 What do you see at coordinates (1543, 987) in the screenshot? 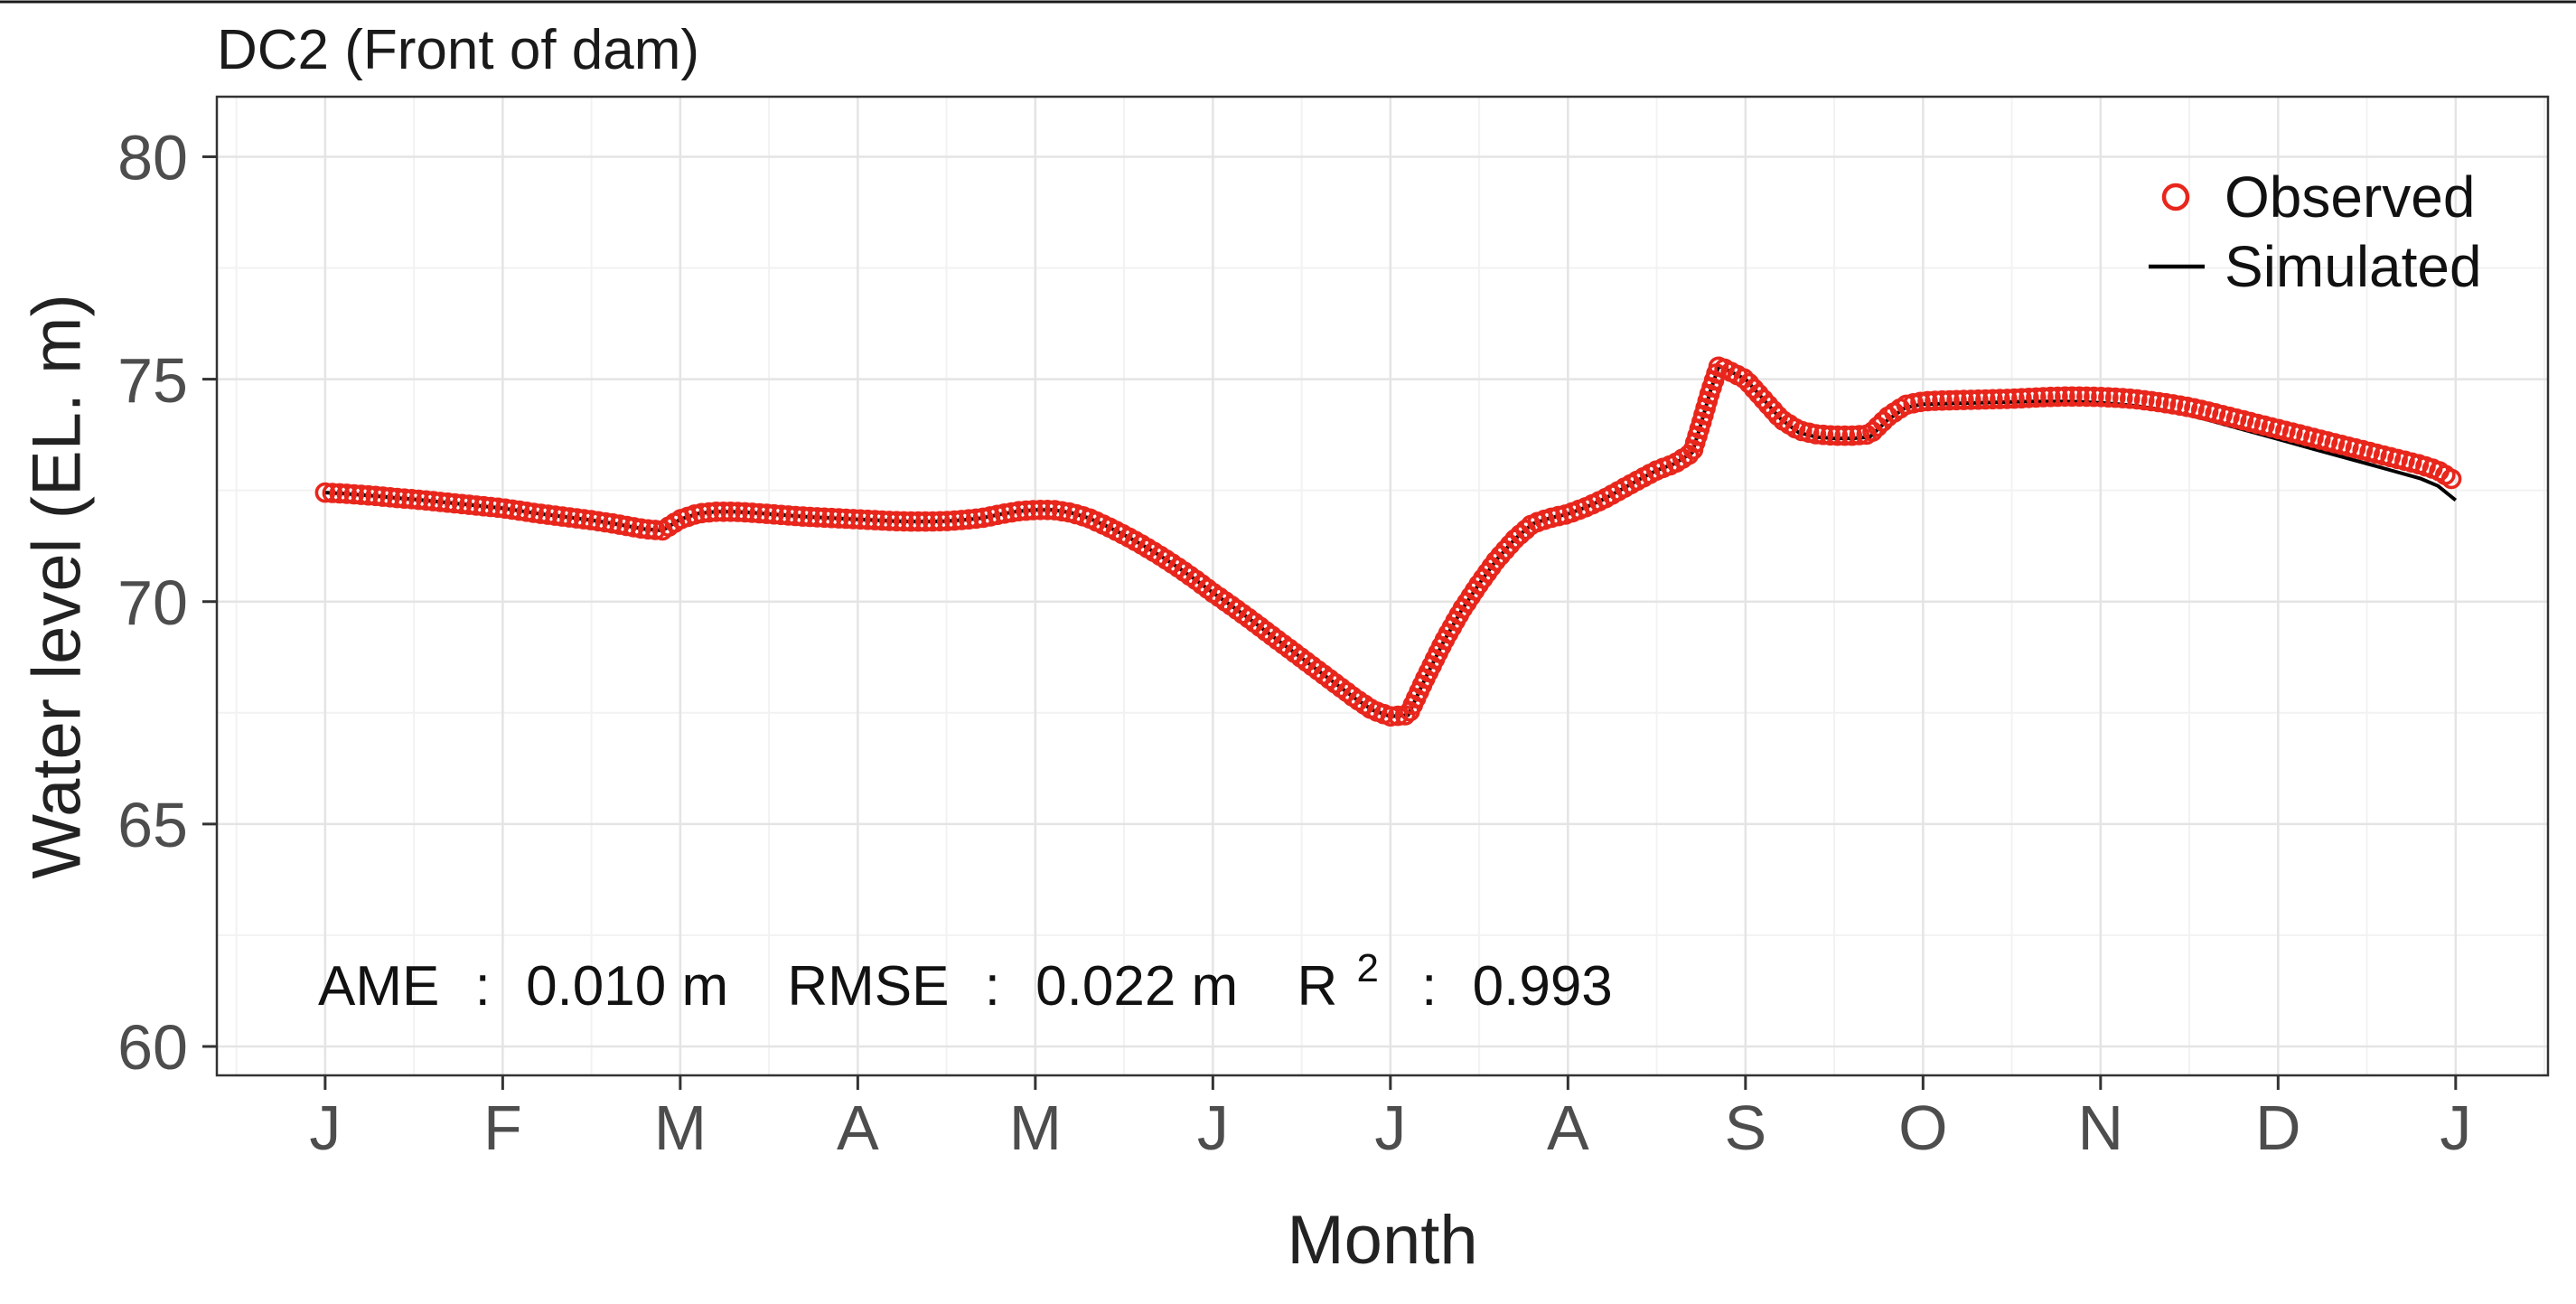
I see `r2-value: 0.993` at bounding box center [1543, 987].